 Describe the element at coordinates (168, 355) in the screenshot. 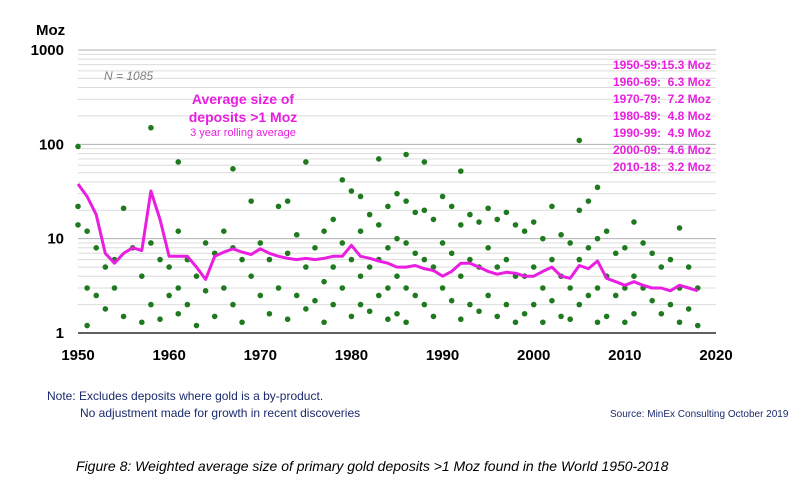

I see `x-tick-label: 1960` at that location.